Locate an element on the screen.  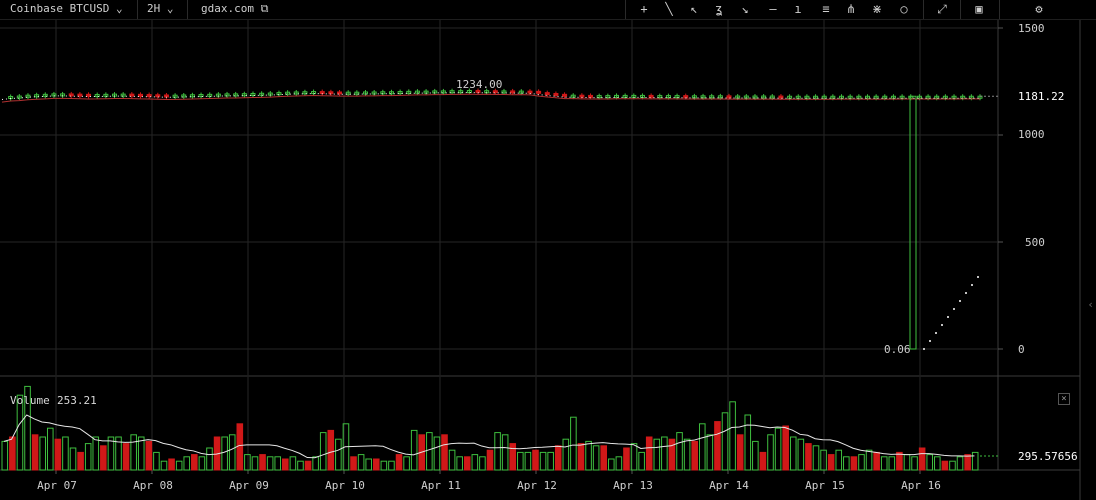
symbol-selector: Coinbase BTCUSD ⌄ is located at coordinates (66, 8).